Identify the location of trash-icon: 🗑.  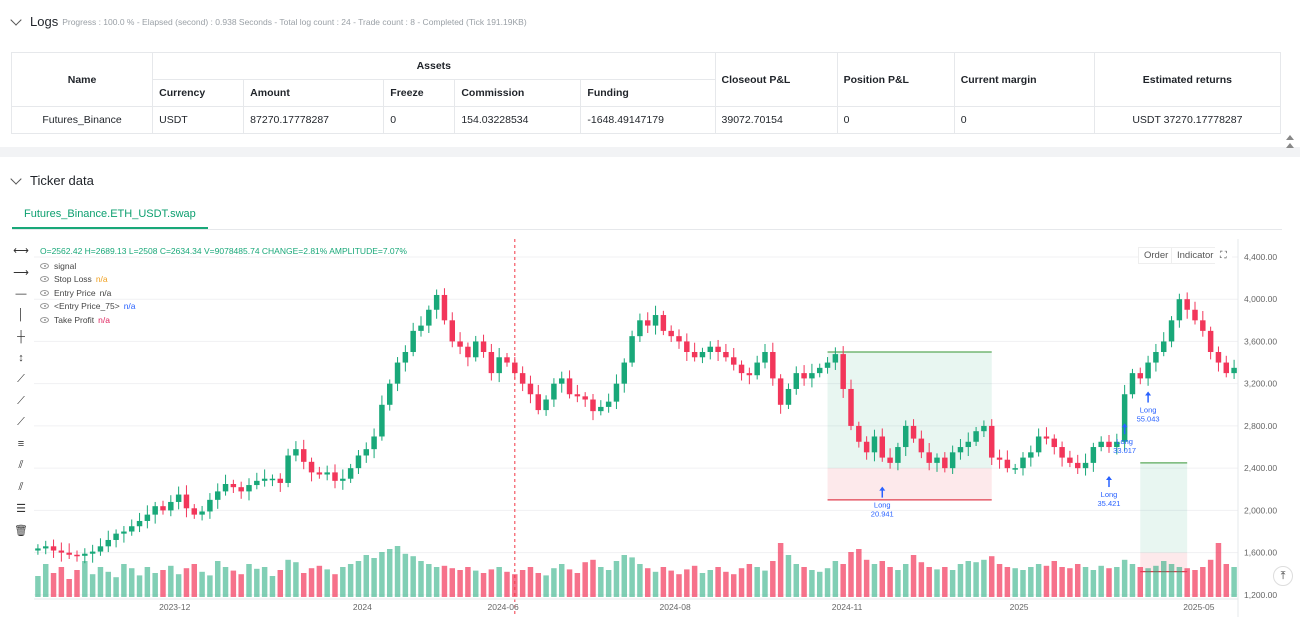
(21, 530).